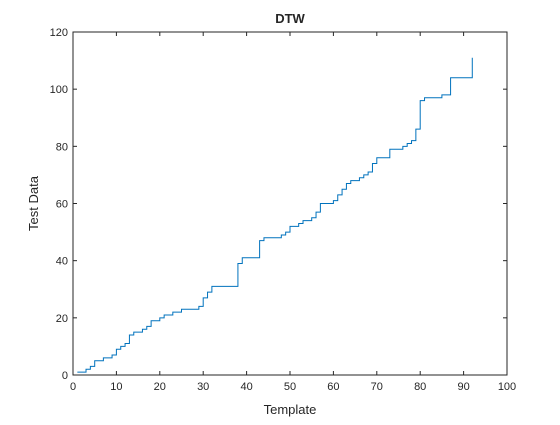 Image resolution: width=560 pixels, height=425 pixels. I want to click on x-tick-label: 50, so click(290, 387).